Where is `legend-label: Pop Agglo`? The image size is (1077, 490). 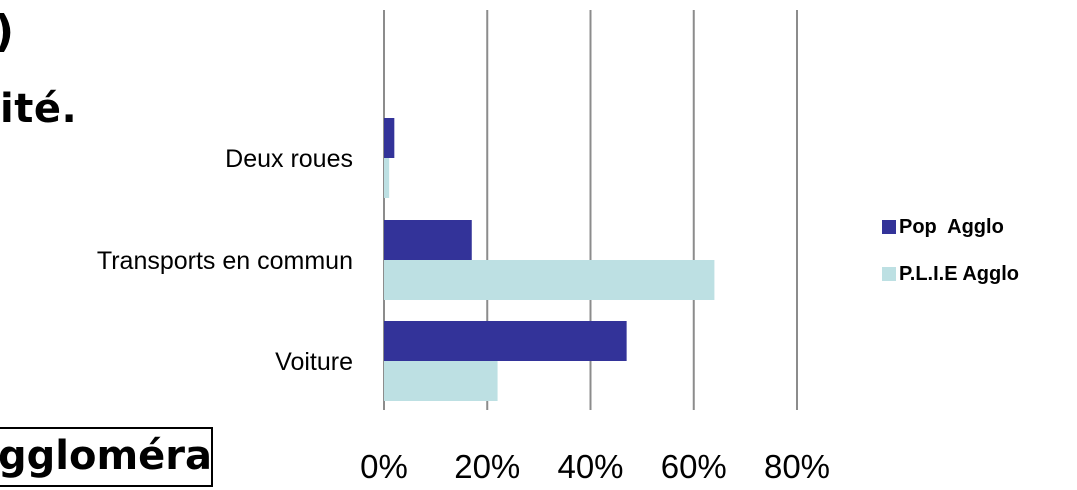
legend-label: Pop Agglo is located at coordinates (951, 227).